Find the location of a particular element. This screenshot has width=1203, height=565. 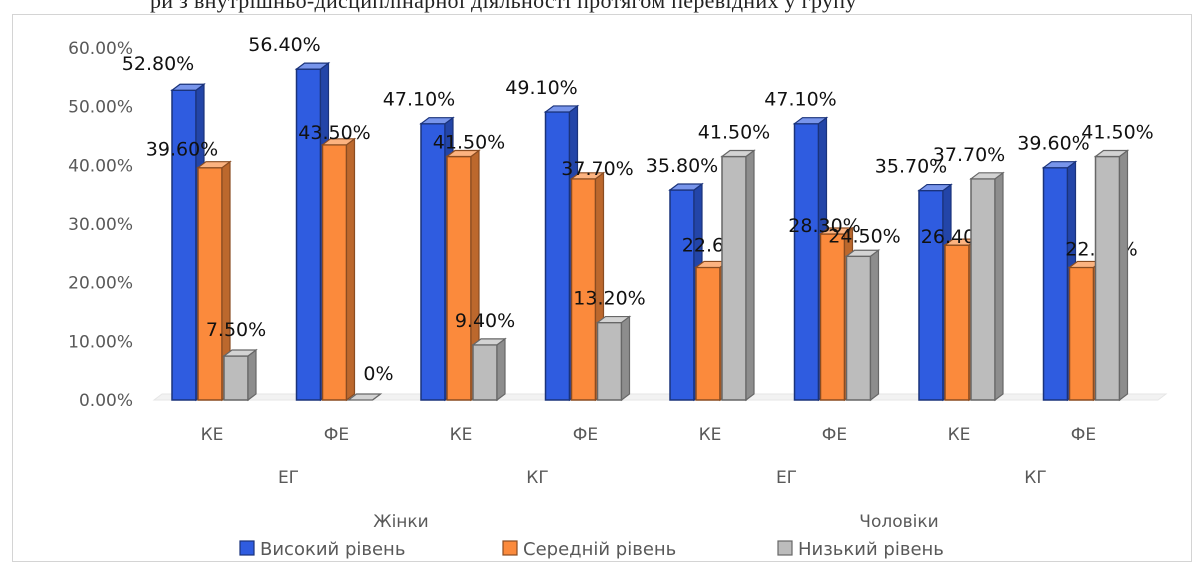

data-label: 7.50% is located at coordinates (236, 330).